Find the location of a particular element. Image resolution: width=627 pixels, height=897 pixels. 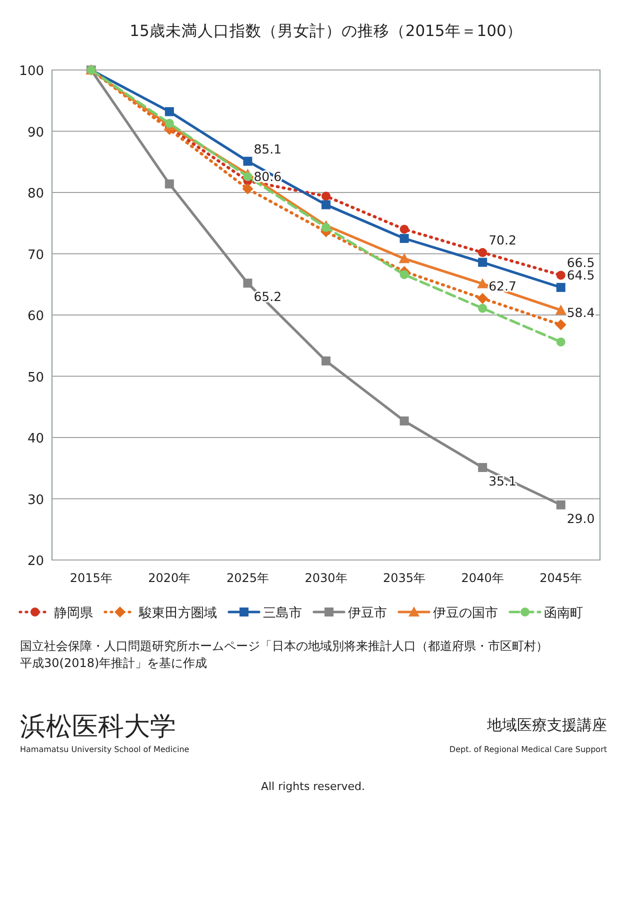

x-tick-label: 2025年 is located at coordinates (247, 578).